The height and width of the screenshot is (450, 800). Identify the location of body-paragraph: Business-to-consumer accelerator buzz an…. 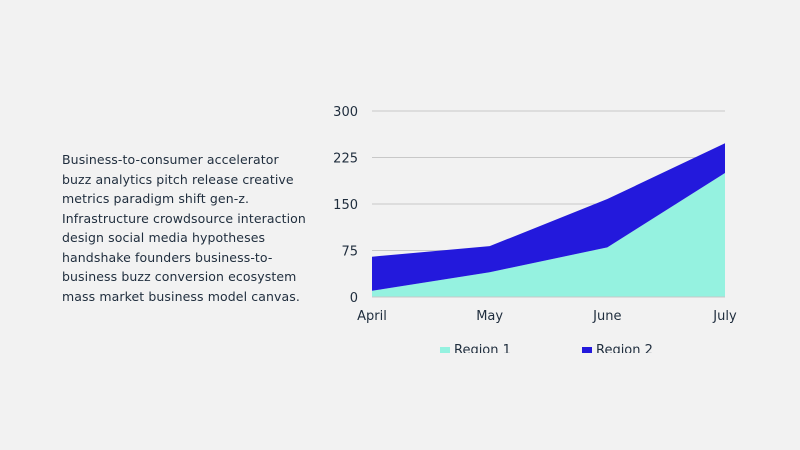
(184, 228).